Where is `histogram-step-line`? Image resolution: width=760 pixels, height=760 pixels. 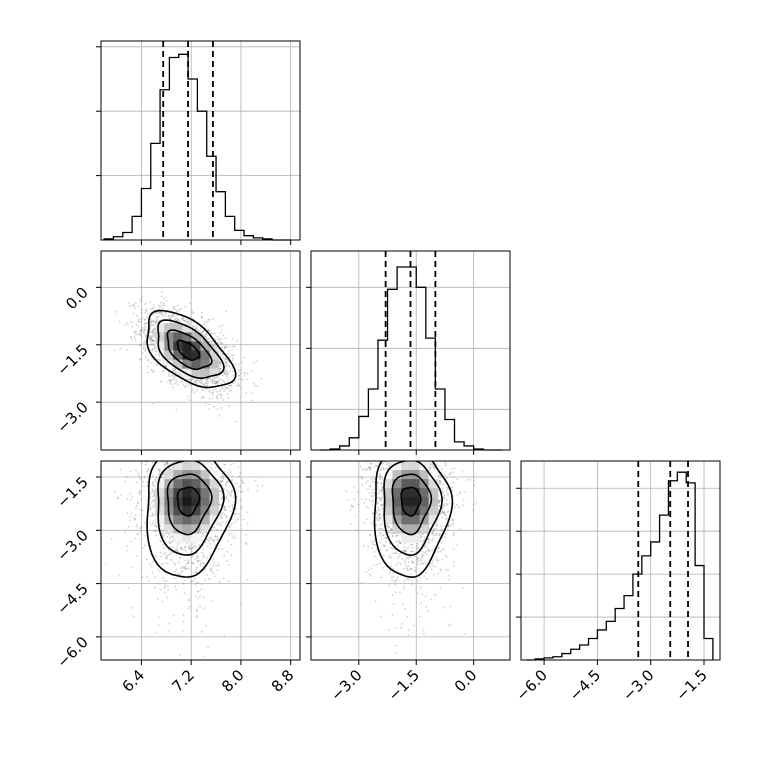 histogram-step-line is located at coordinates (197, 147).